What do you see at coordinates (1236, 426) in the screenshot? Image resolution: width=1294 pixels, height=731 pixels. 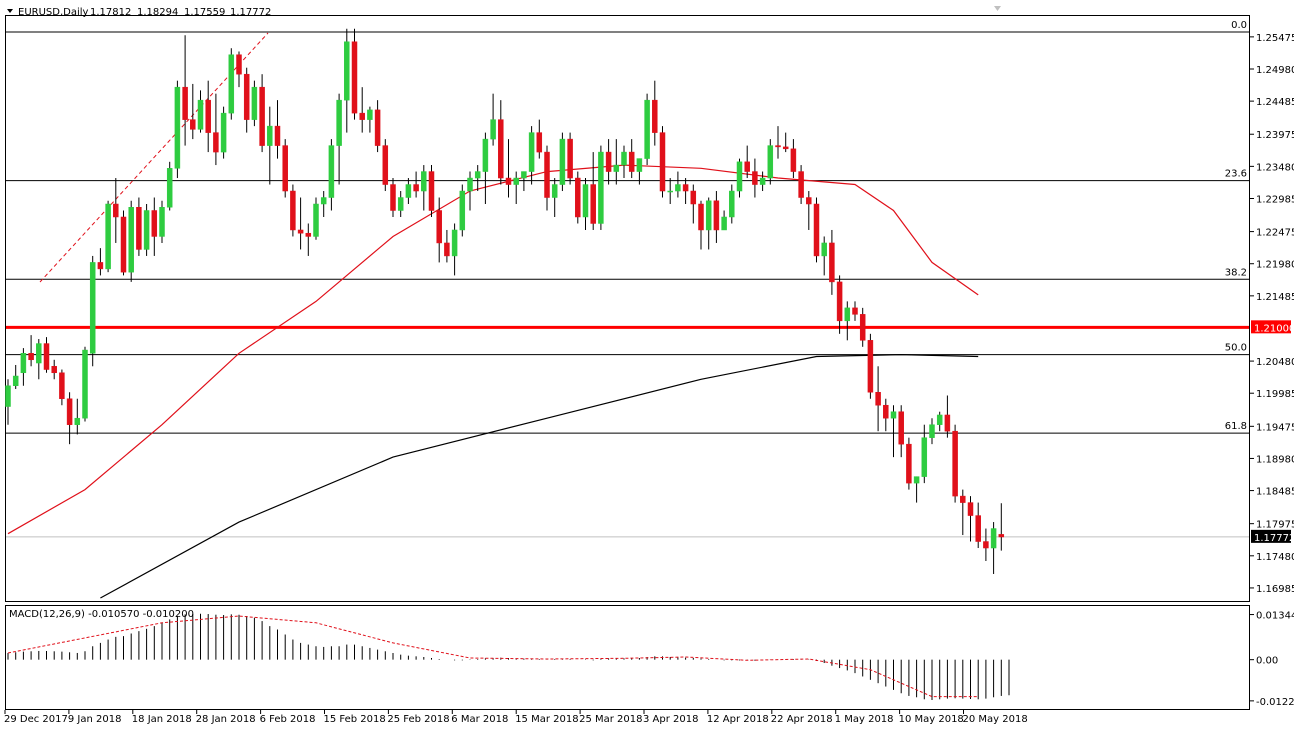 I see `fib-level-label: 61.8` at bounding box center [1236, 426].